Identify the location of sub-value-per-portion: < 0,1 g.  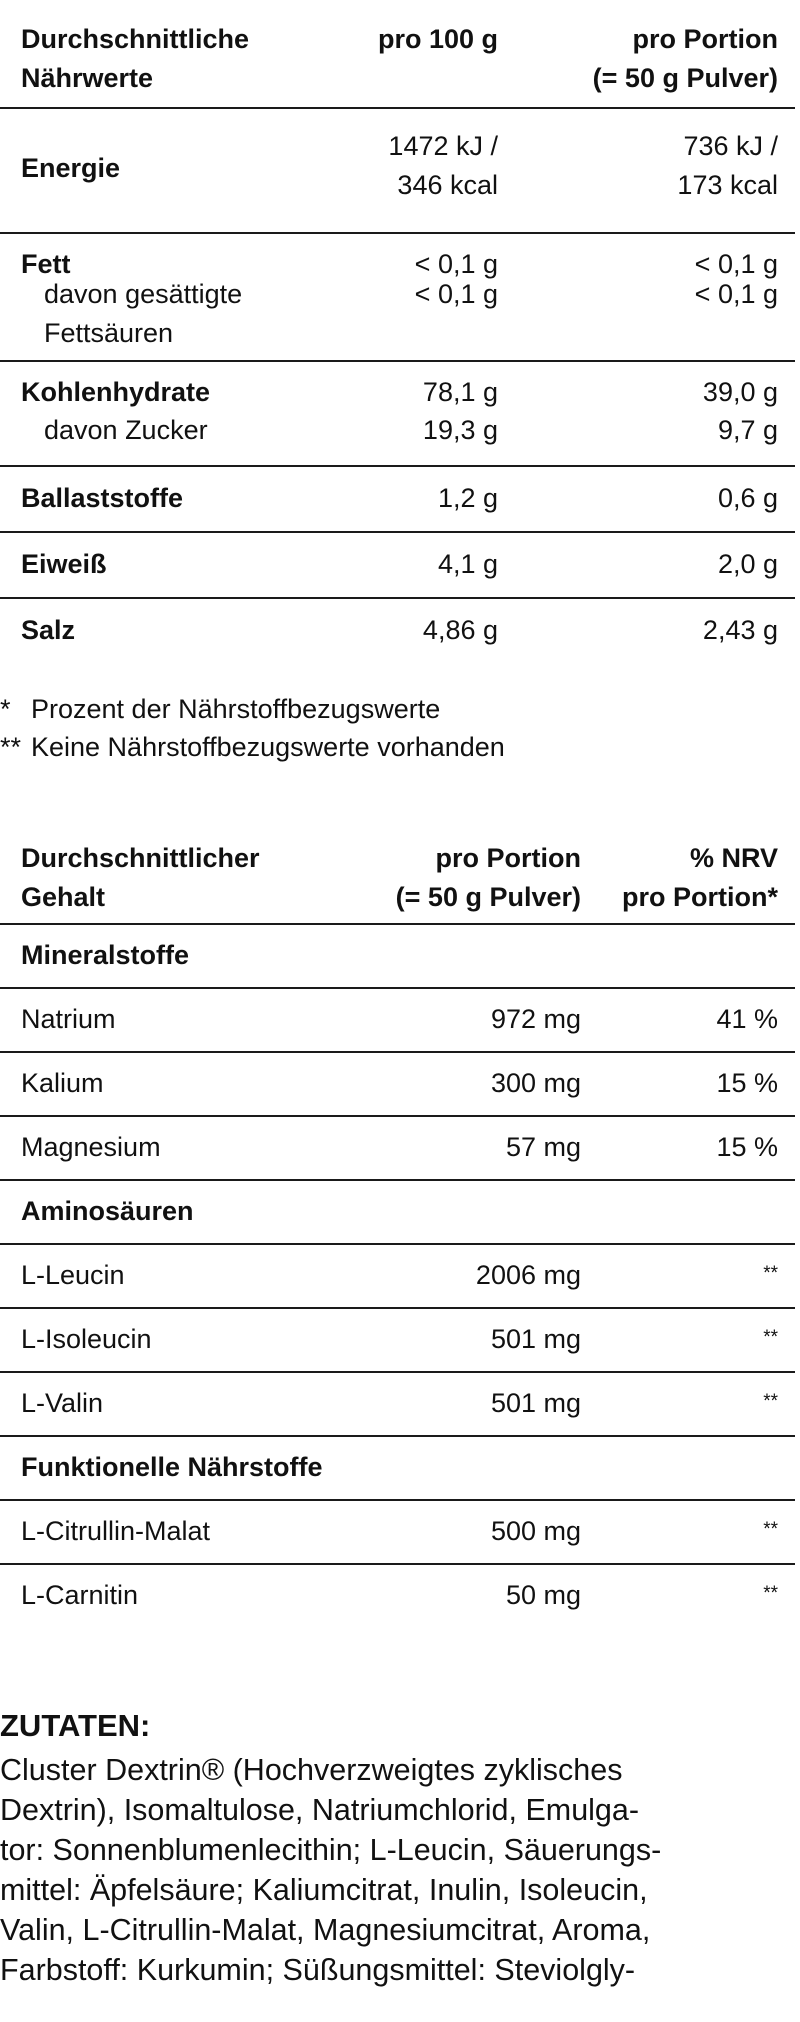
(736, 294).